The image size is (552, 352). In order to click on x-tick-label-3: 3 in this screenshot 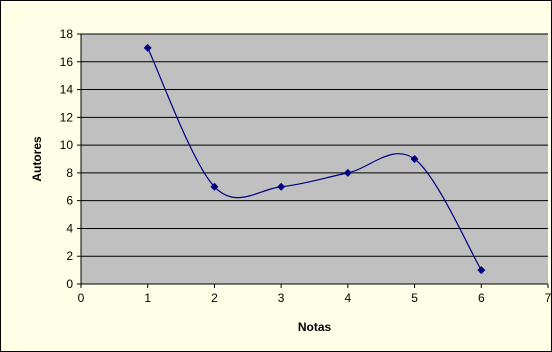, I will do `click(281, 298)`.